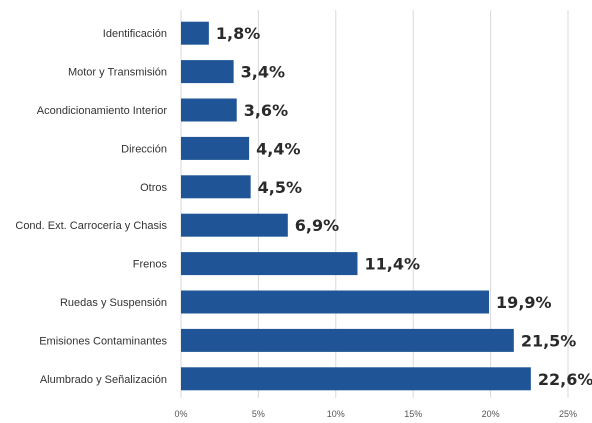 The image size is (592, 423). I want to click on x-tick-label: 20%, so click(491, 414).